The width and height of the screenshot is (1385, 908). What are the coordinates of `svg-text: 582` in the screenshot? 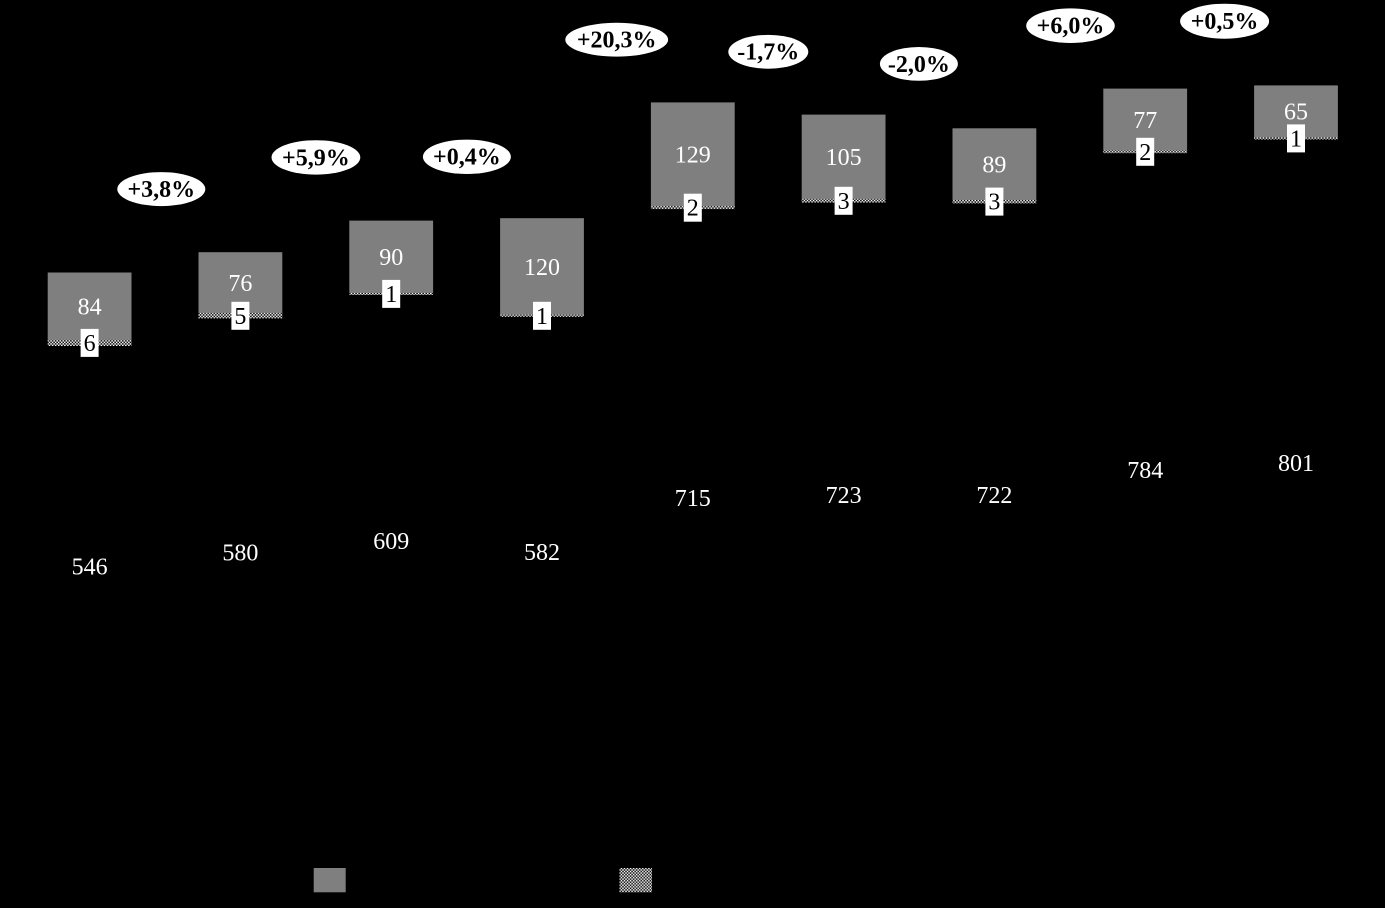 It's located at (542, 553).